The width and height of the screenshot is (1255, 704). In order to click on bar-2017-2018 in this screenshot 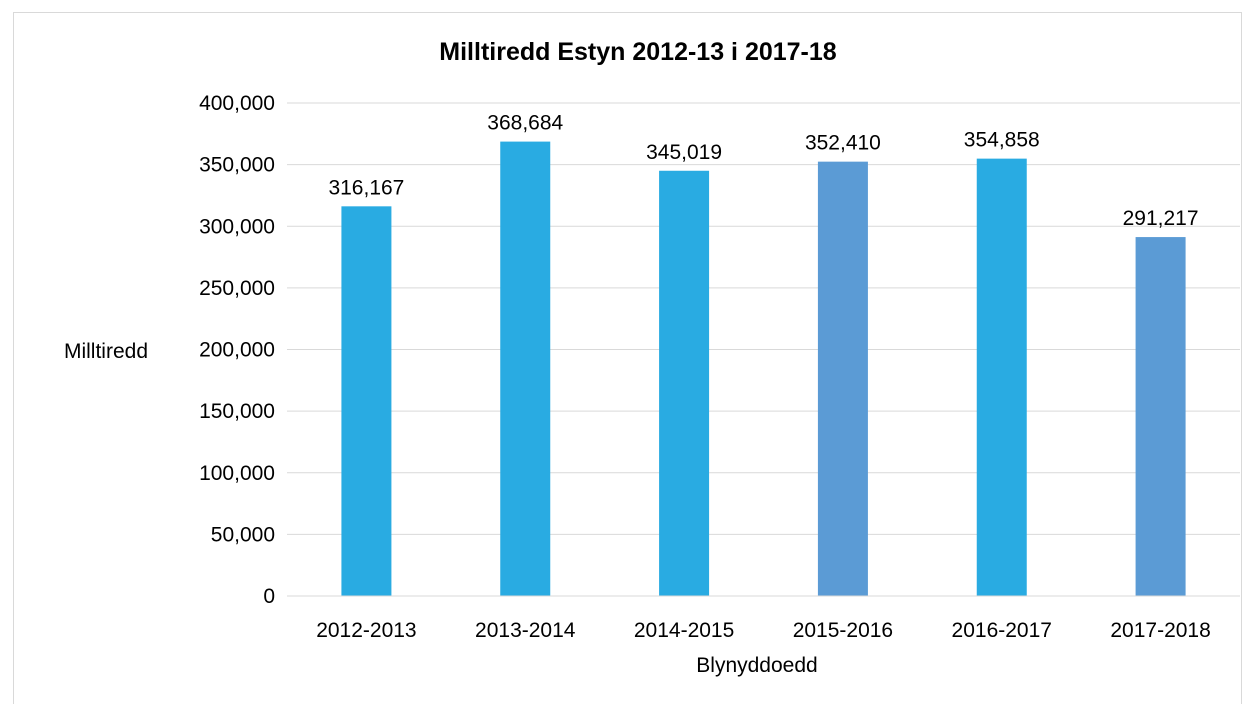, I will do `click(1160, 416)`.